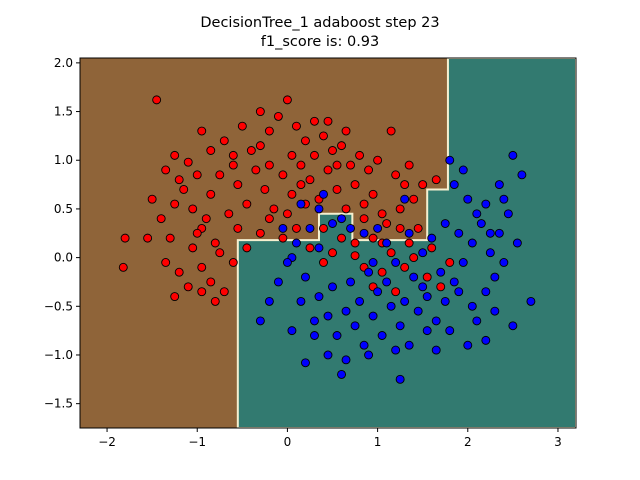 Image resolution: width=640 pixels, height=480 pixels. Describe the element at coordinates (558, 442) in the screenshot. I see `x-tick-label: 3` at that location.